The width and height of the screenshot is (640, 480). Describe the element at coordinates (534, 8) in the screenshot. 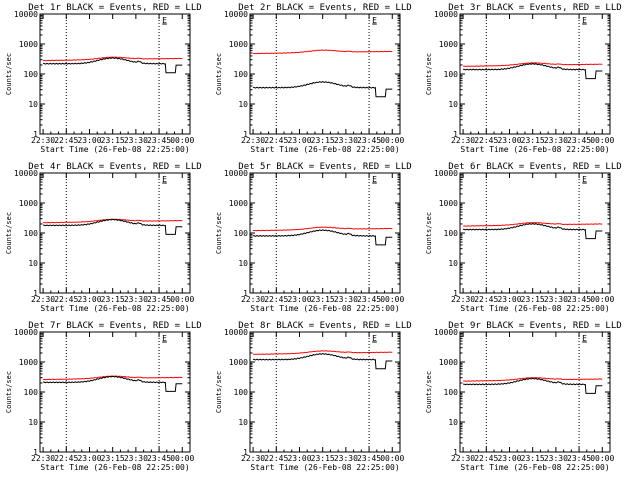

I see `panel-title: Det 3r BLACK = Events, RED = LLD` at that location.